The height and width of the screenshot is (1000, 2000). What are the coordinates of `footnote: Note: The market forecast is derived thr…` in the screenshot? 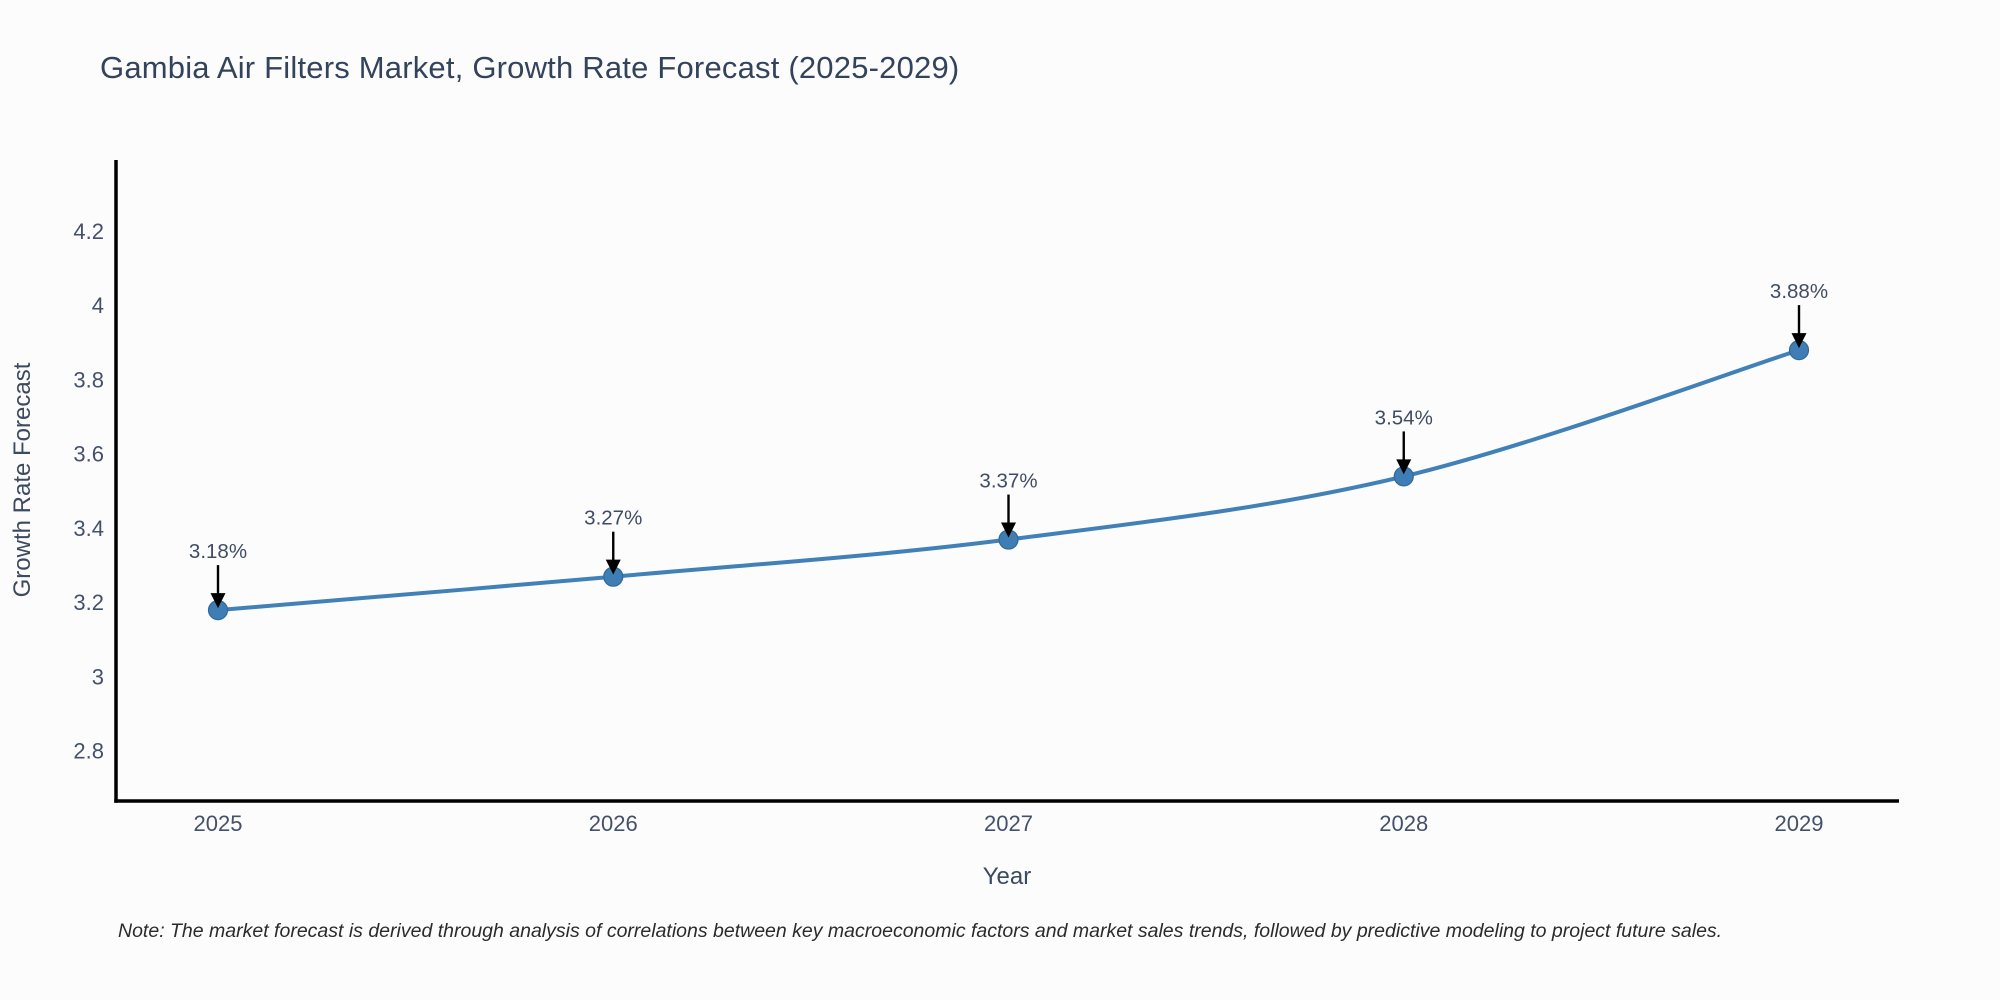 It's located at (920, 931).